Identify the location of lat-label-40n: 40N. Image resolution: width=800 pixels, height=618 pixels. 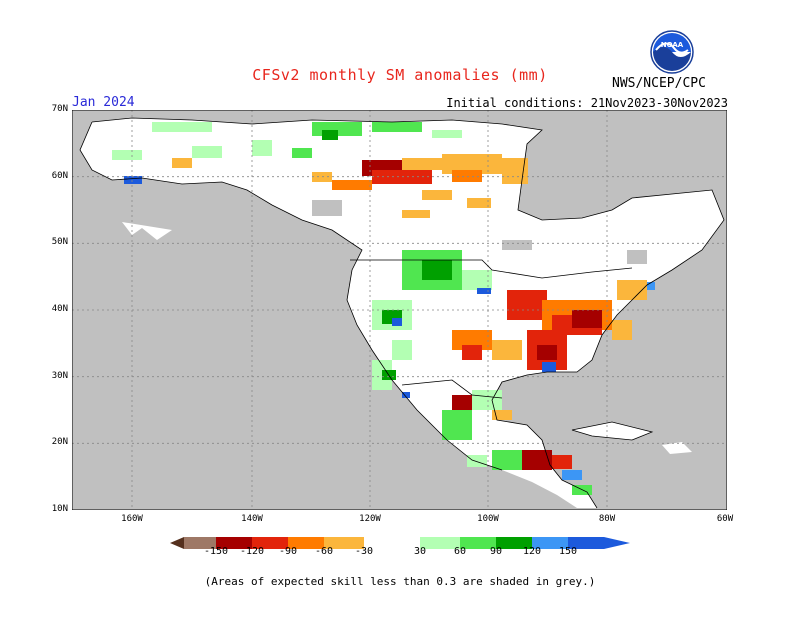
(59, 309).